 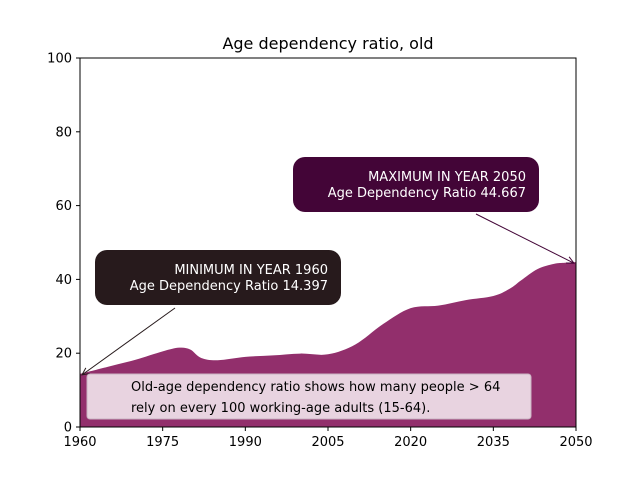 I want to click on max-annotation-line2: Age Dependency Ratio 44.667, so click(x=427, y=193).